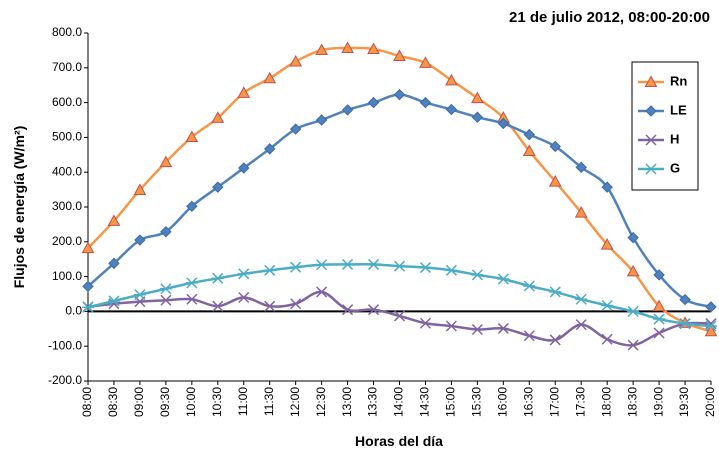 This screenshot has height=453, width=719. What do you see at coordinates (710, 402) in the screenshot?
I see `x-tick-label: 20:00` at bounding box center [710, 402].